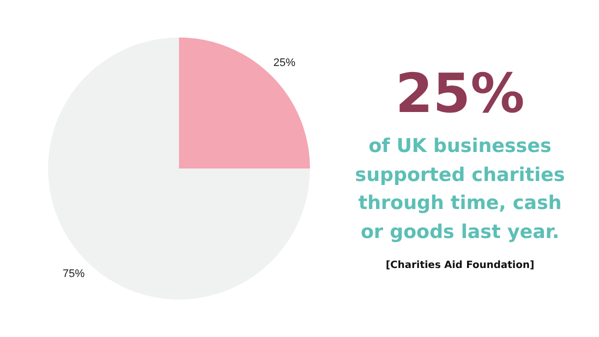  Describe the element at coordinates (73, 274) in the screenshot. I see `data-label: 75%` at that location.